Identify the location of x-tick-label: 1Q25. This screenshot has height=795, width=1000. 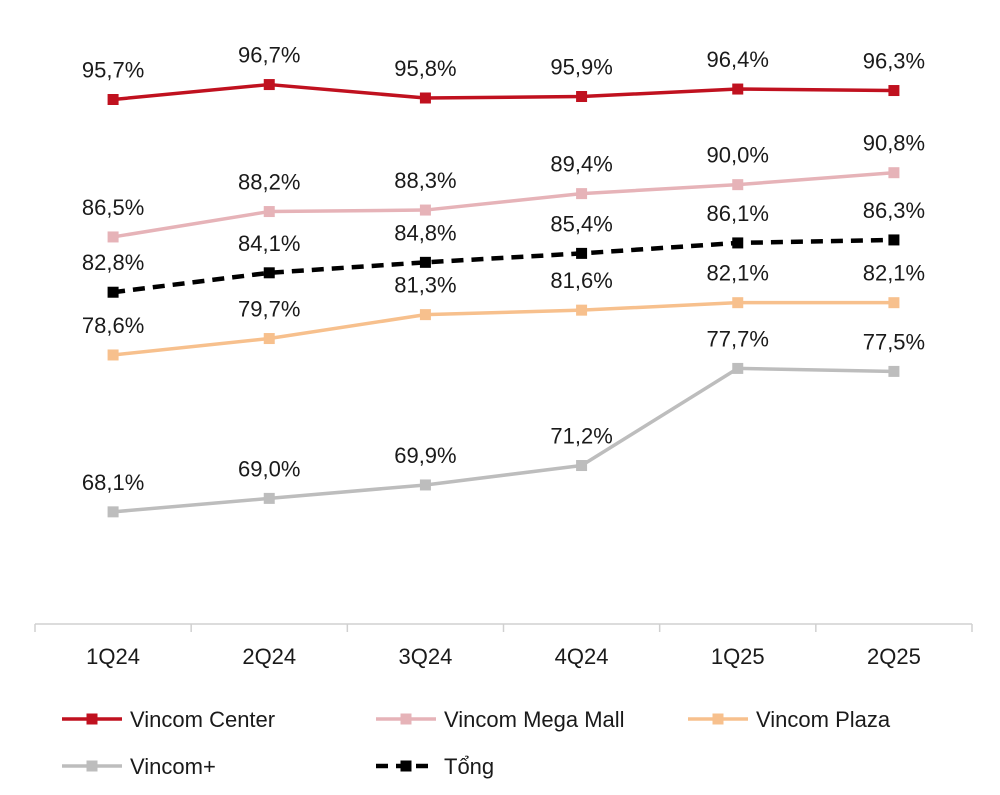
(738, 656).